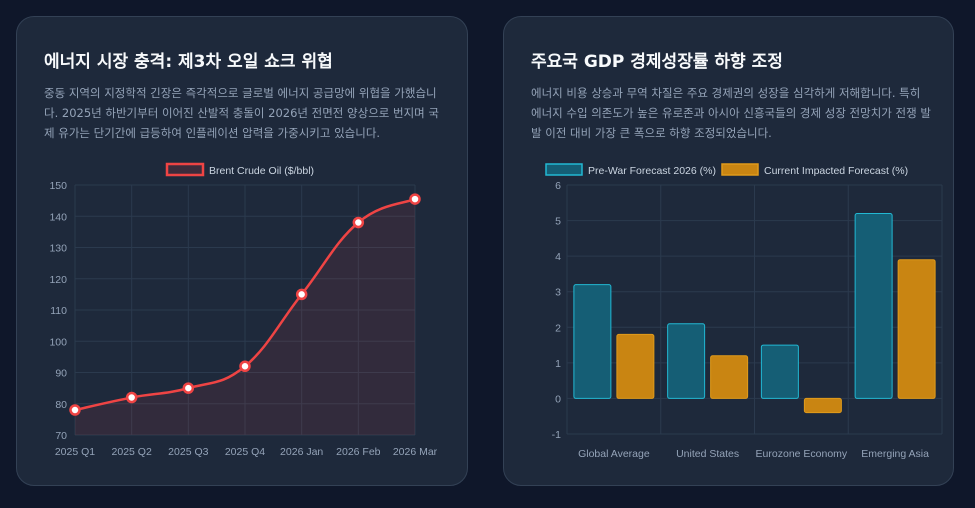  What do you see at coordinates (185, 169) in the screenshot?
I see `legend-swatch-oil` at bounding box center [185, 169].